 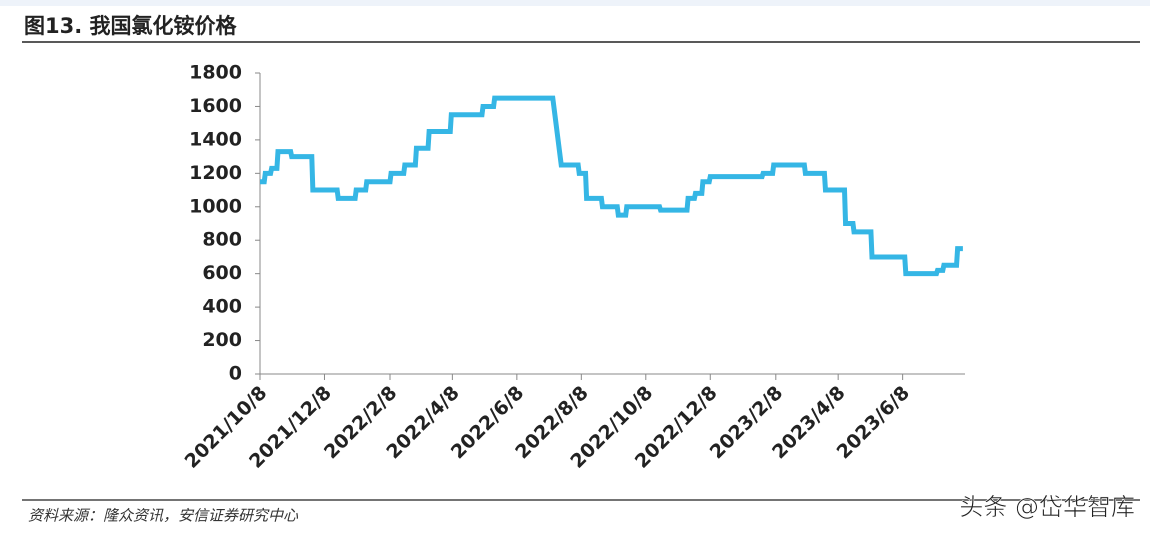 I want to click on y-tick-label: 1400, so click(x=215, y=139).